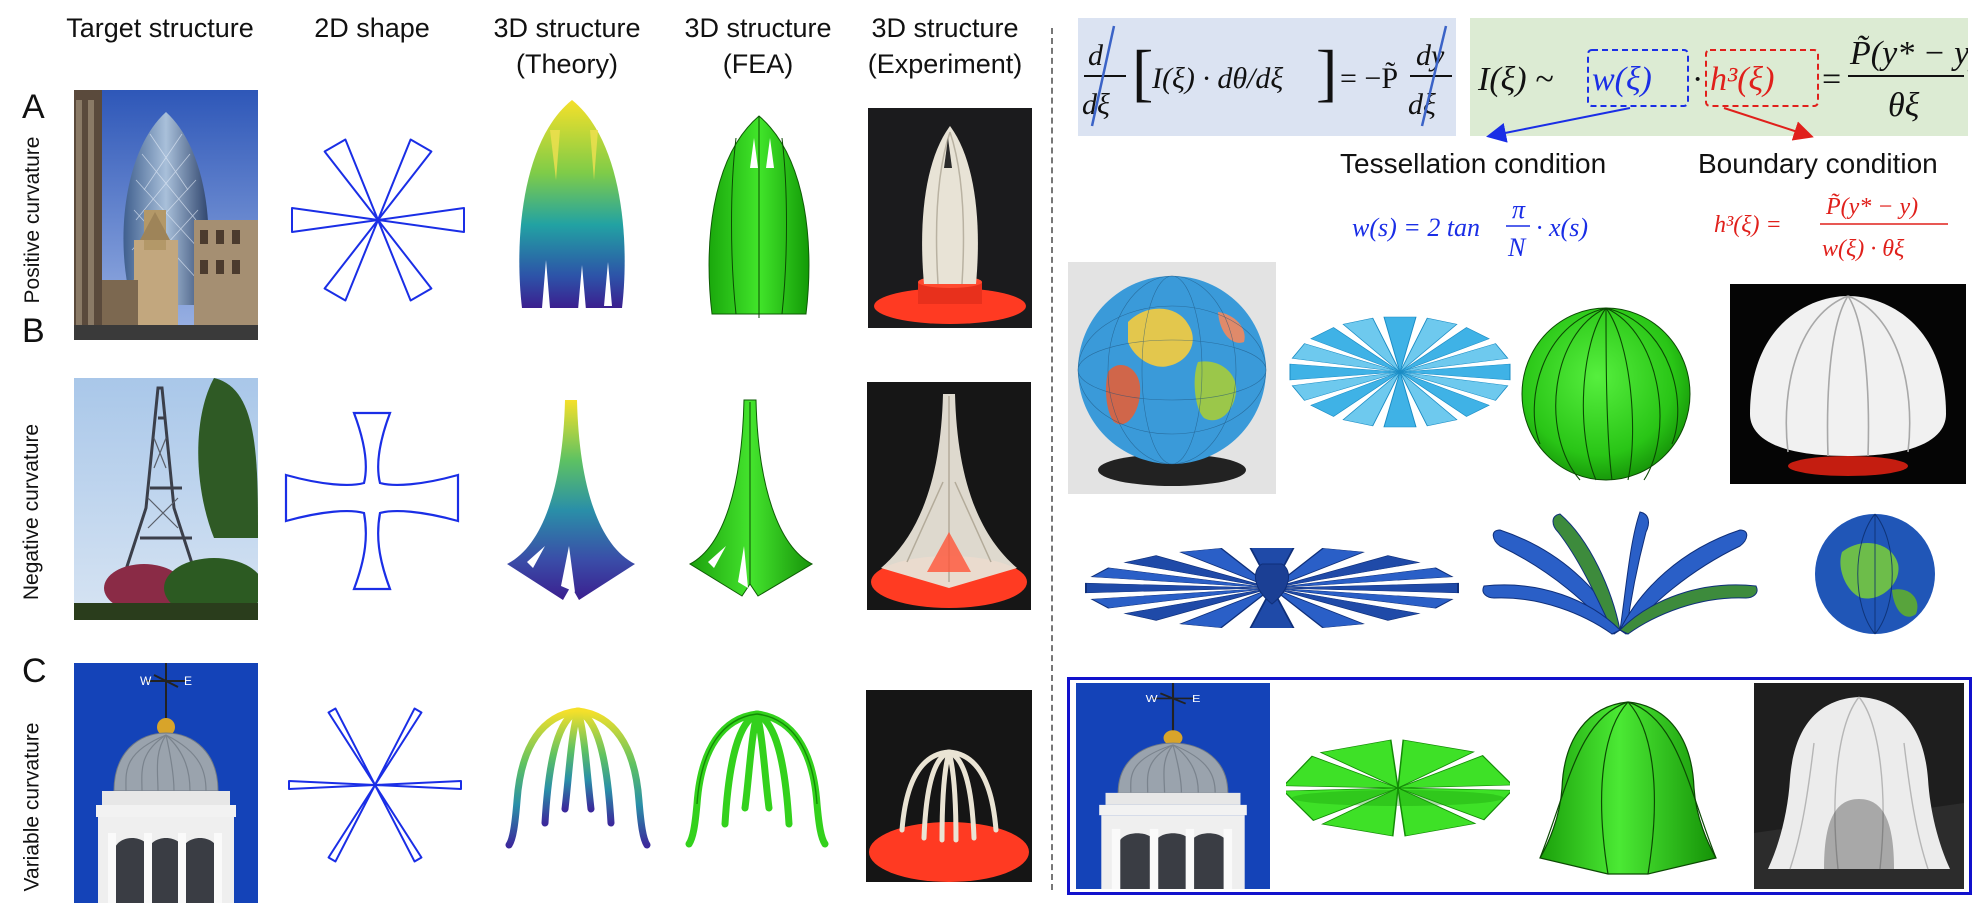 Image resolution: width=1984 pixels, height=915 pixels. Describe the element at coordinates (1904, 105) in the screenshot. I see `eq2-rhs-den: θξ` at that location.